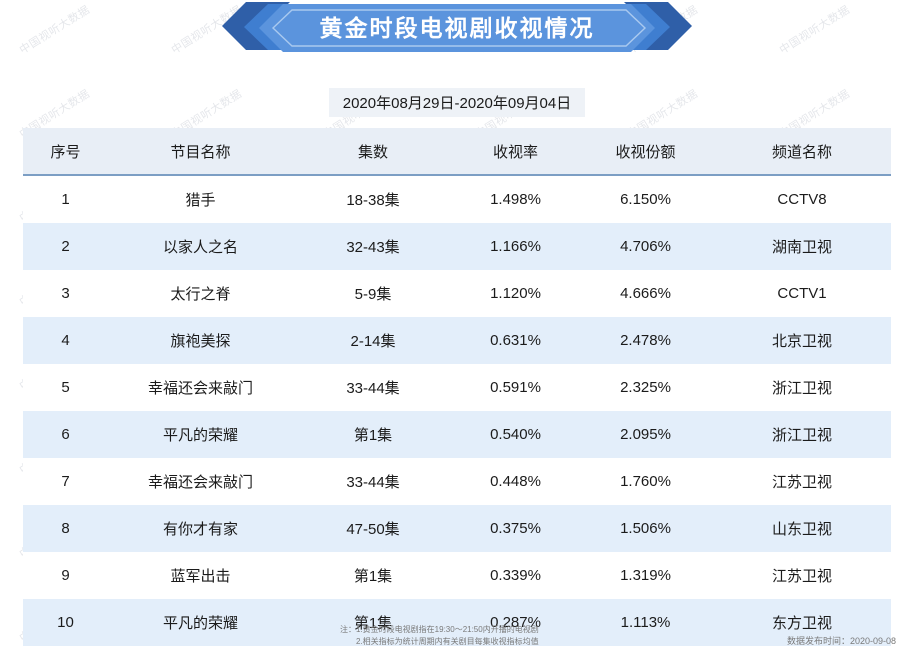 The image size is (914, 655). What do you see at coordinates (439, 629) in the screenshot?
I see `footnote-line-1: 注：1.黄金时段电视剧指在19:30～21:50内开播的电视剧` at bounding box center [439, 629].